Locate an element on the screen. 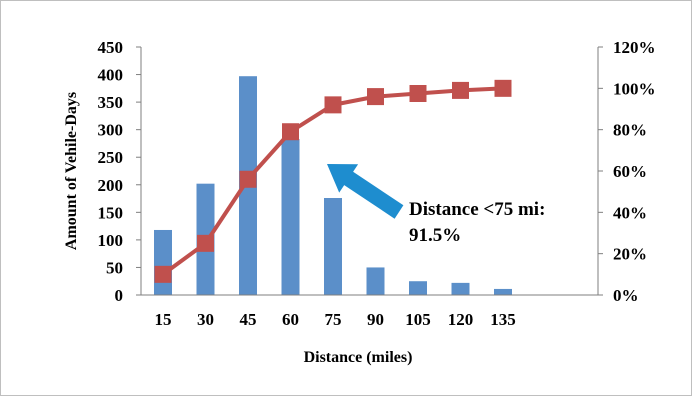 The height and width of the screenshot is (402, 694). left-tick-label: 100 is located at coordinates (111, 240).